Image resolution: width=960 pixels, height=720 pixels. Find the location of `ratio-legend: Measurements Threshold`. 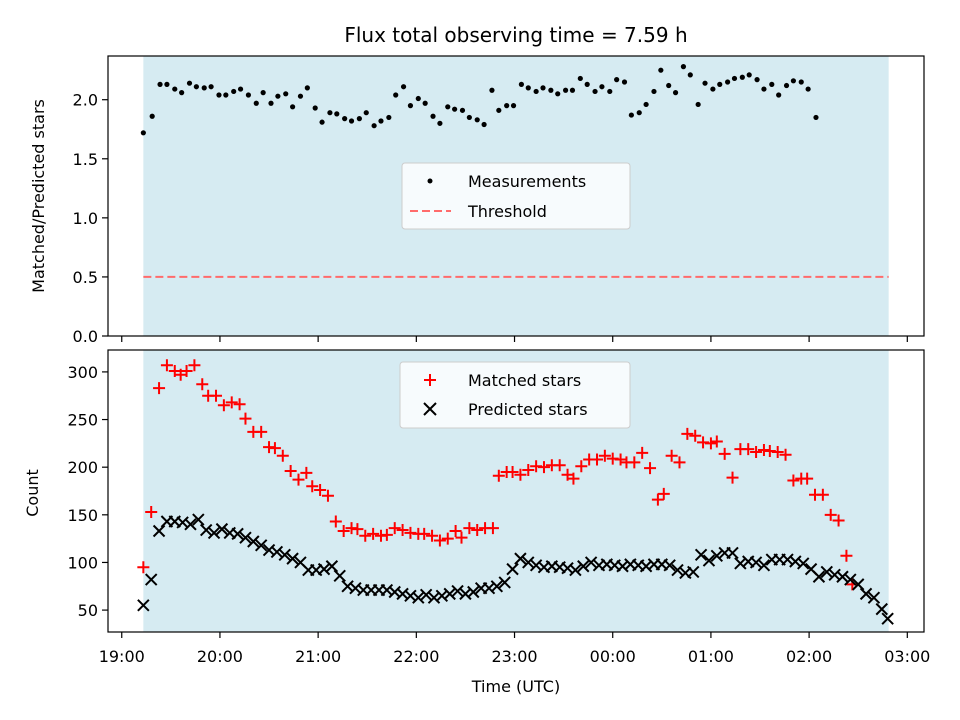

ratio-legend: Measurements Threshold is located at coordinates (516, 196).